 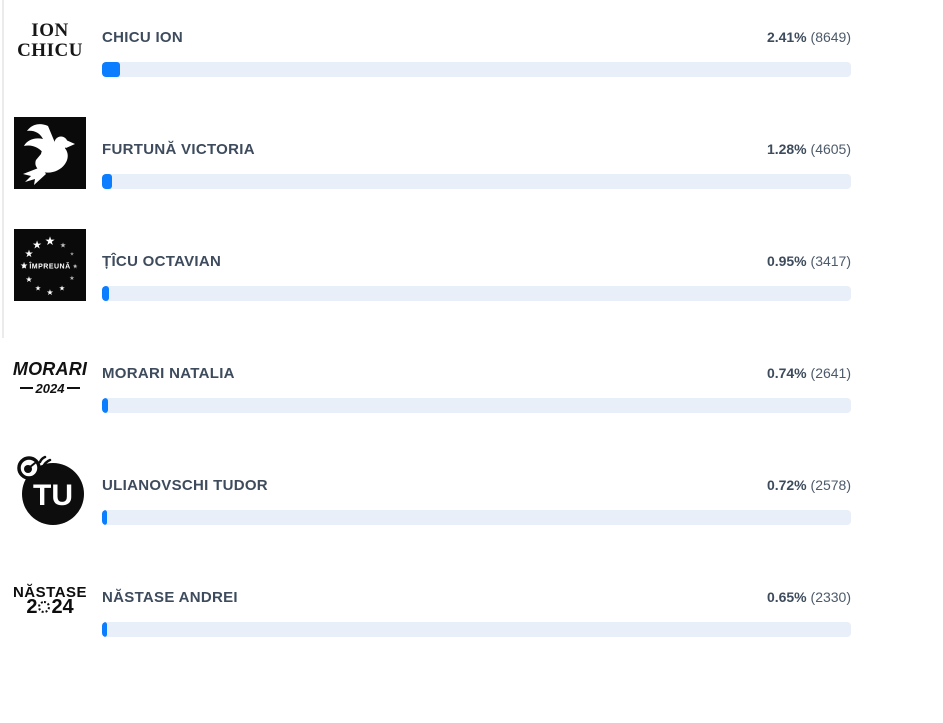 I want to click on candidate-row: FURTUNĂ VICTORIA 1.28% (4605), so click(x=432, y=153).